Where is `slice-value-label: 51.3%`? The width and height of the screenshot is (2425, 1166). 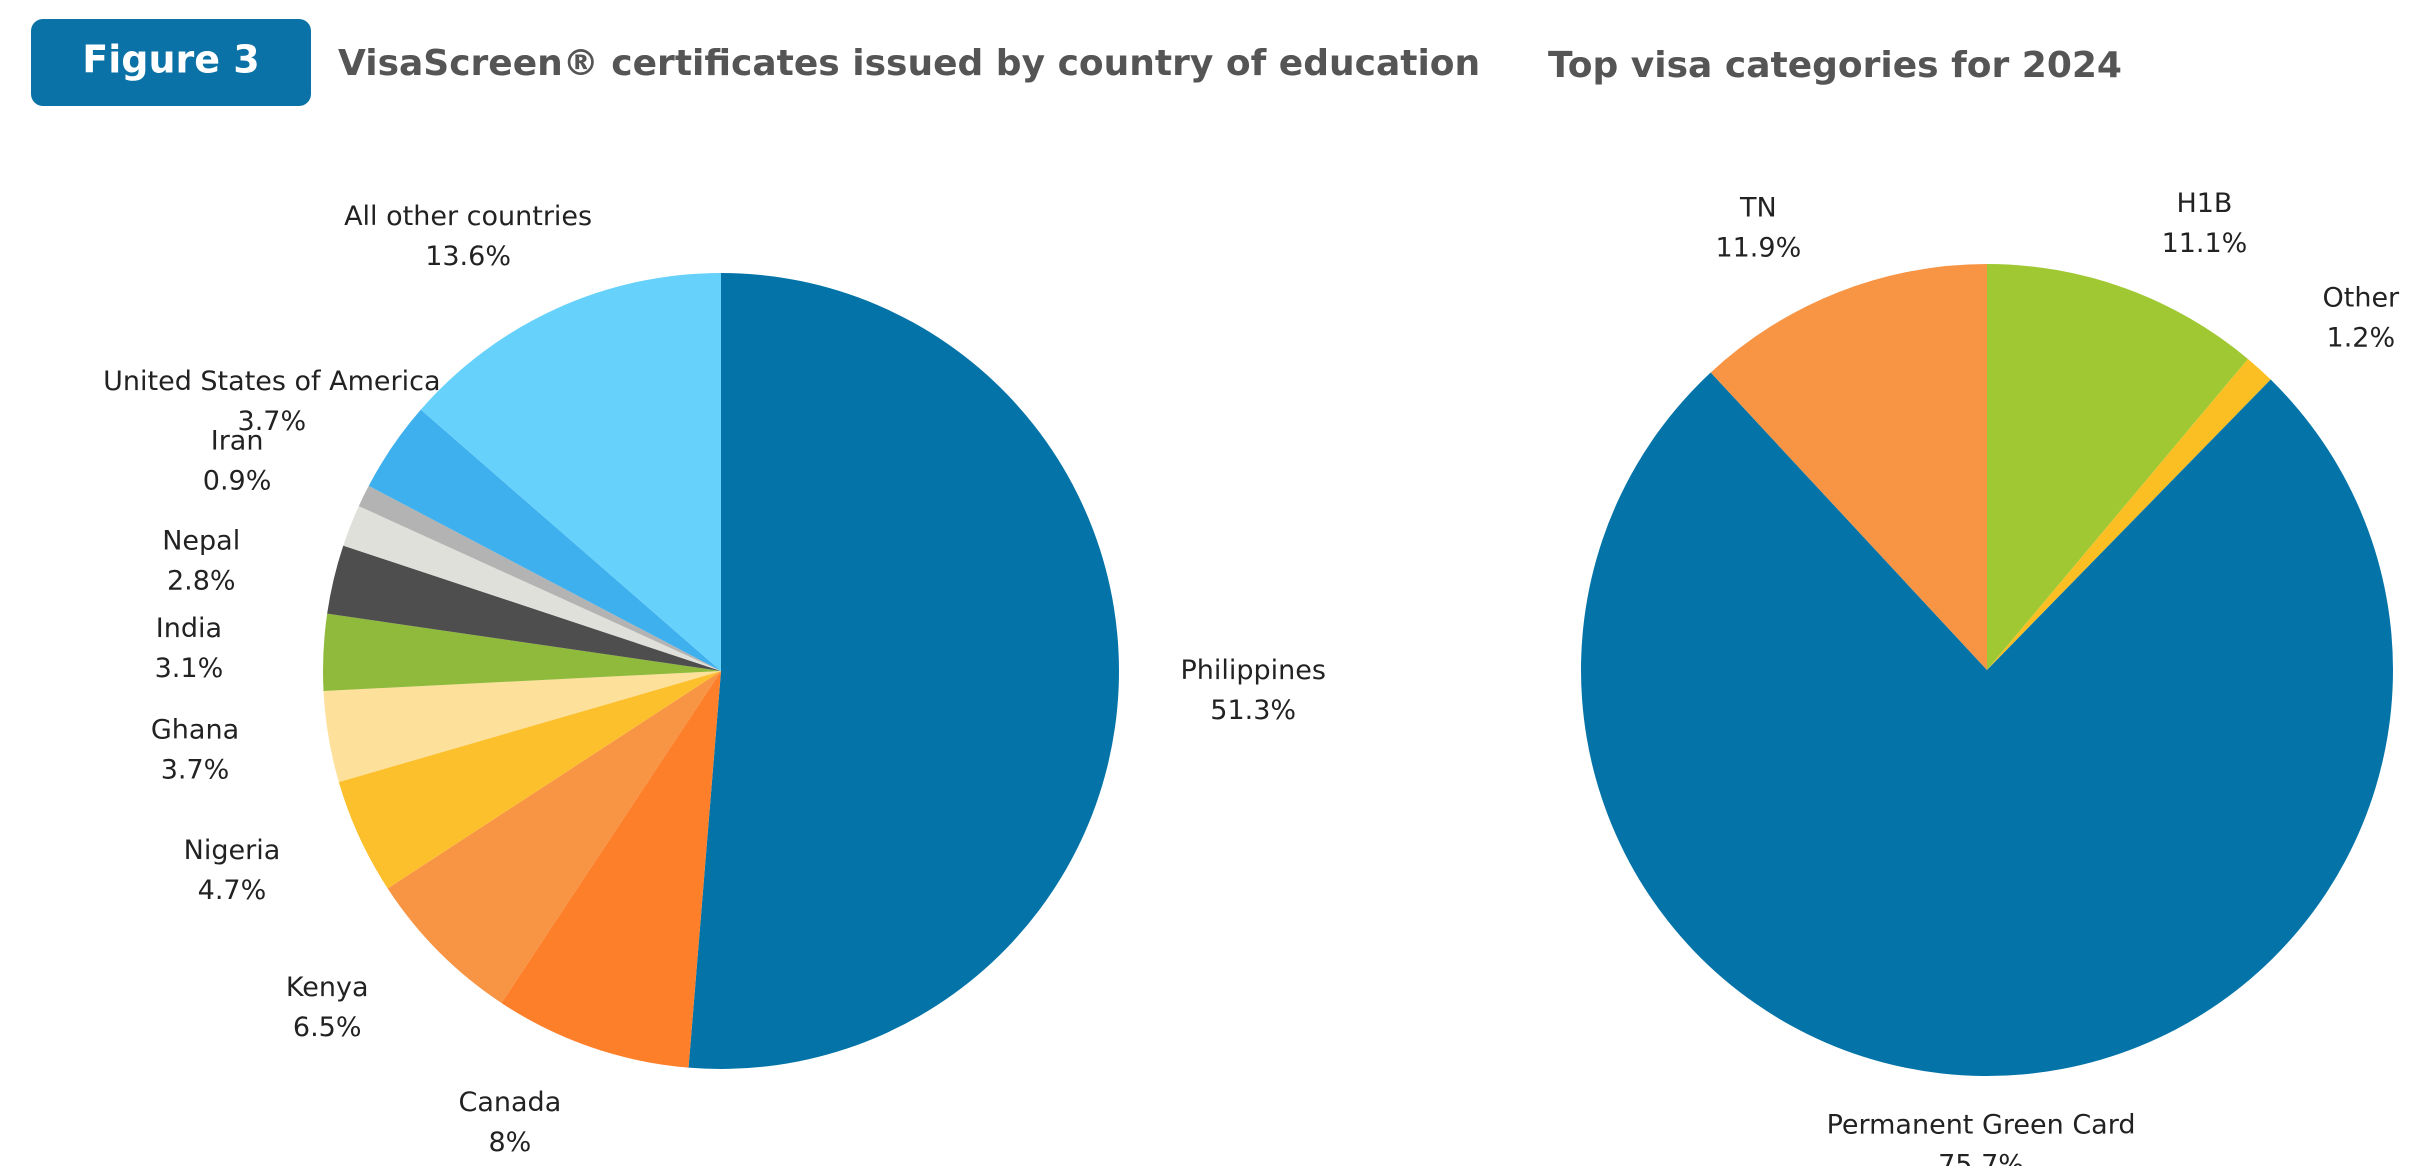 slice-value-label: 51.3% is located at coordinates (1253, 710).